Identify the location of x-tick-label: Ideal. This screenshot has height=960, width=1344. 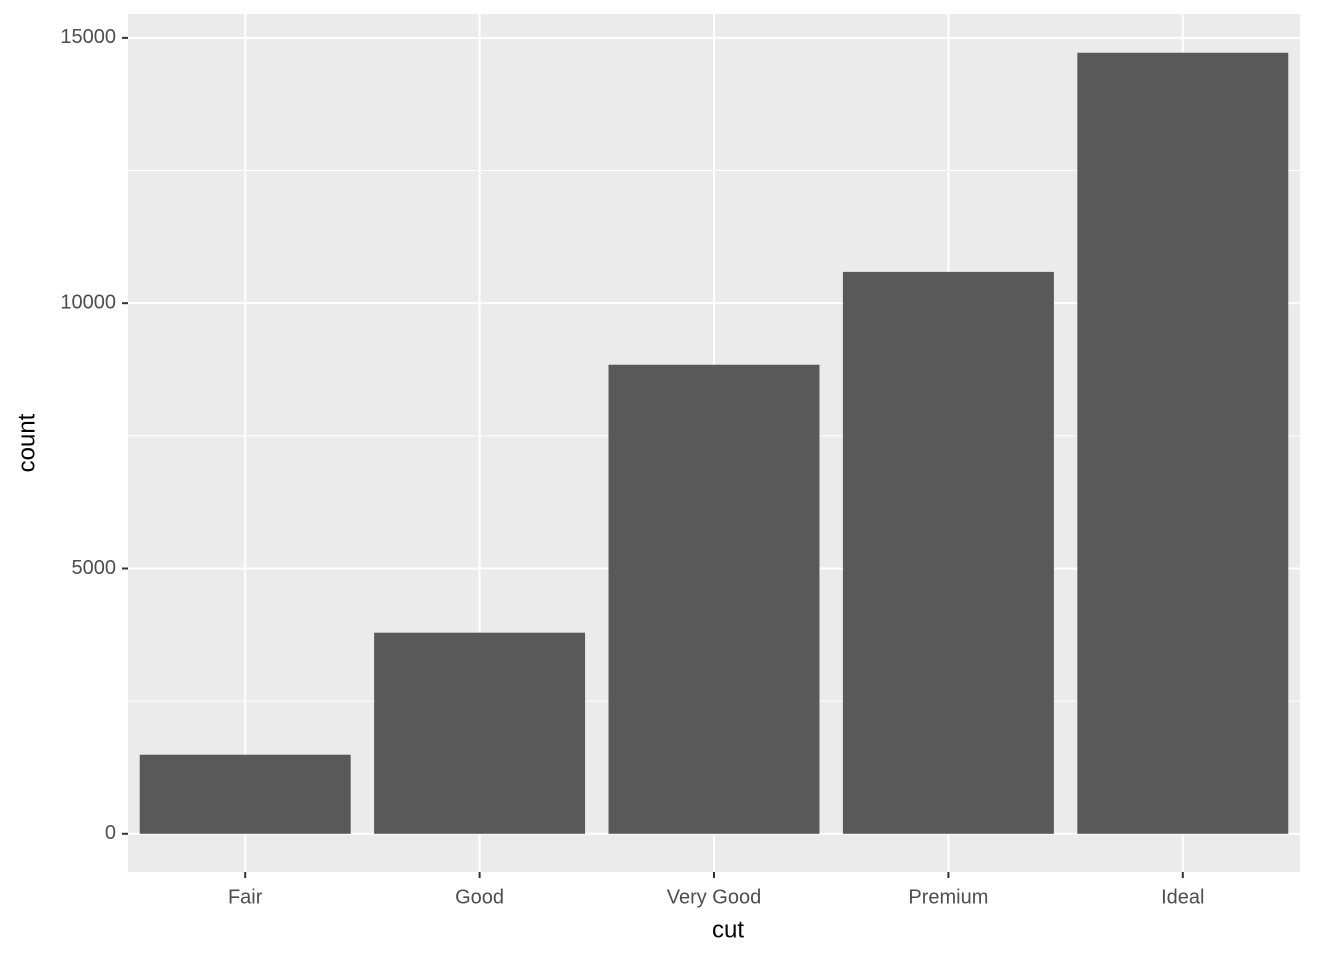
(1182, 897).